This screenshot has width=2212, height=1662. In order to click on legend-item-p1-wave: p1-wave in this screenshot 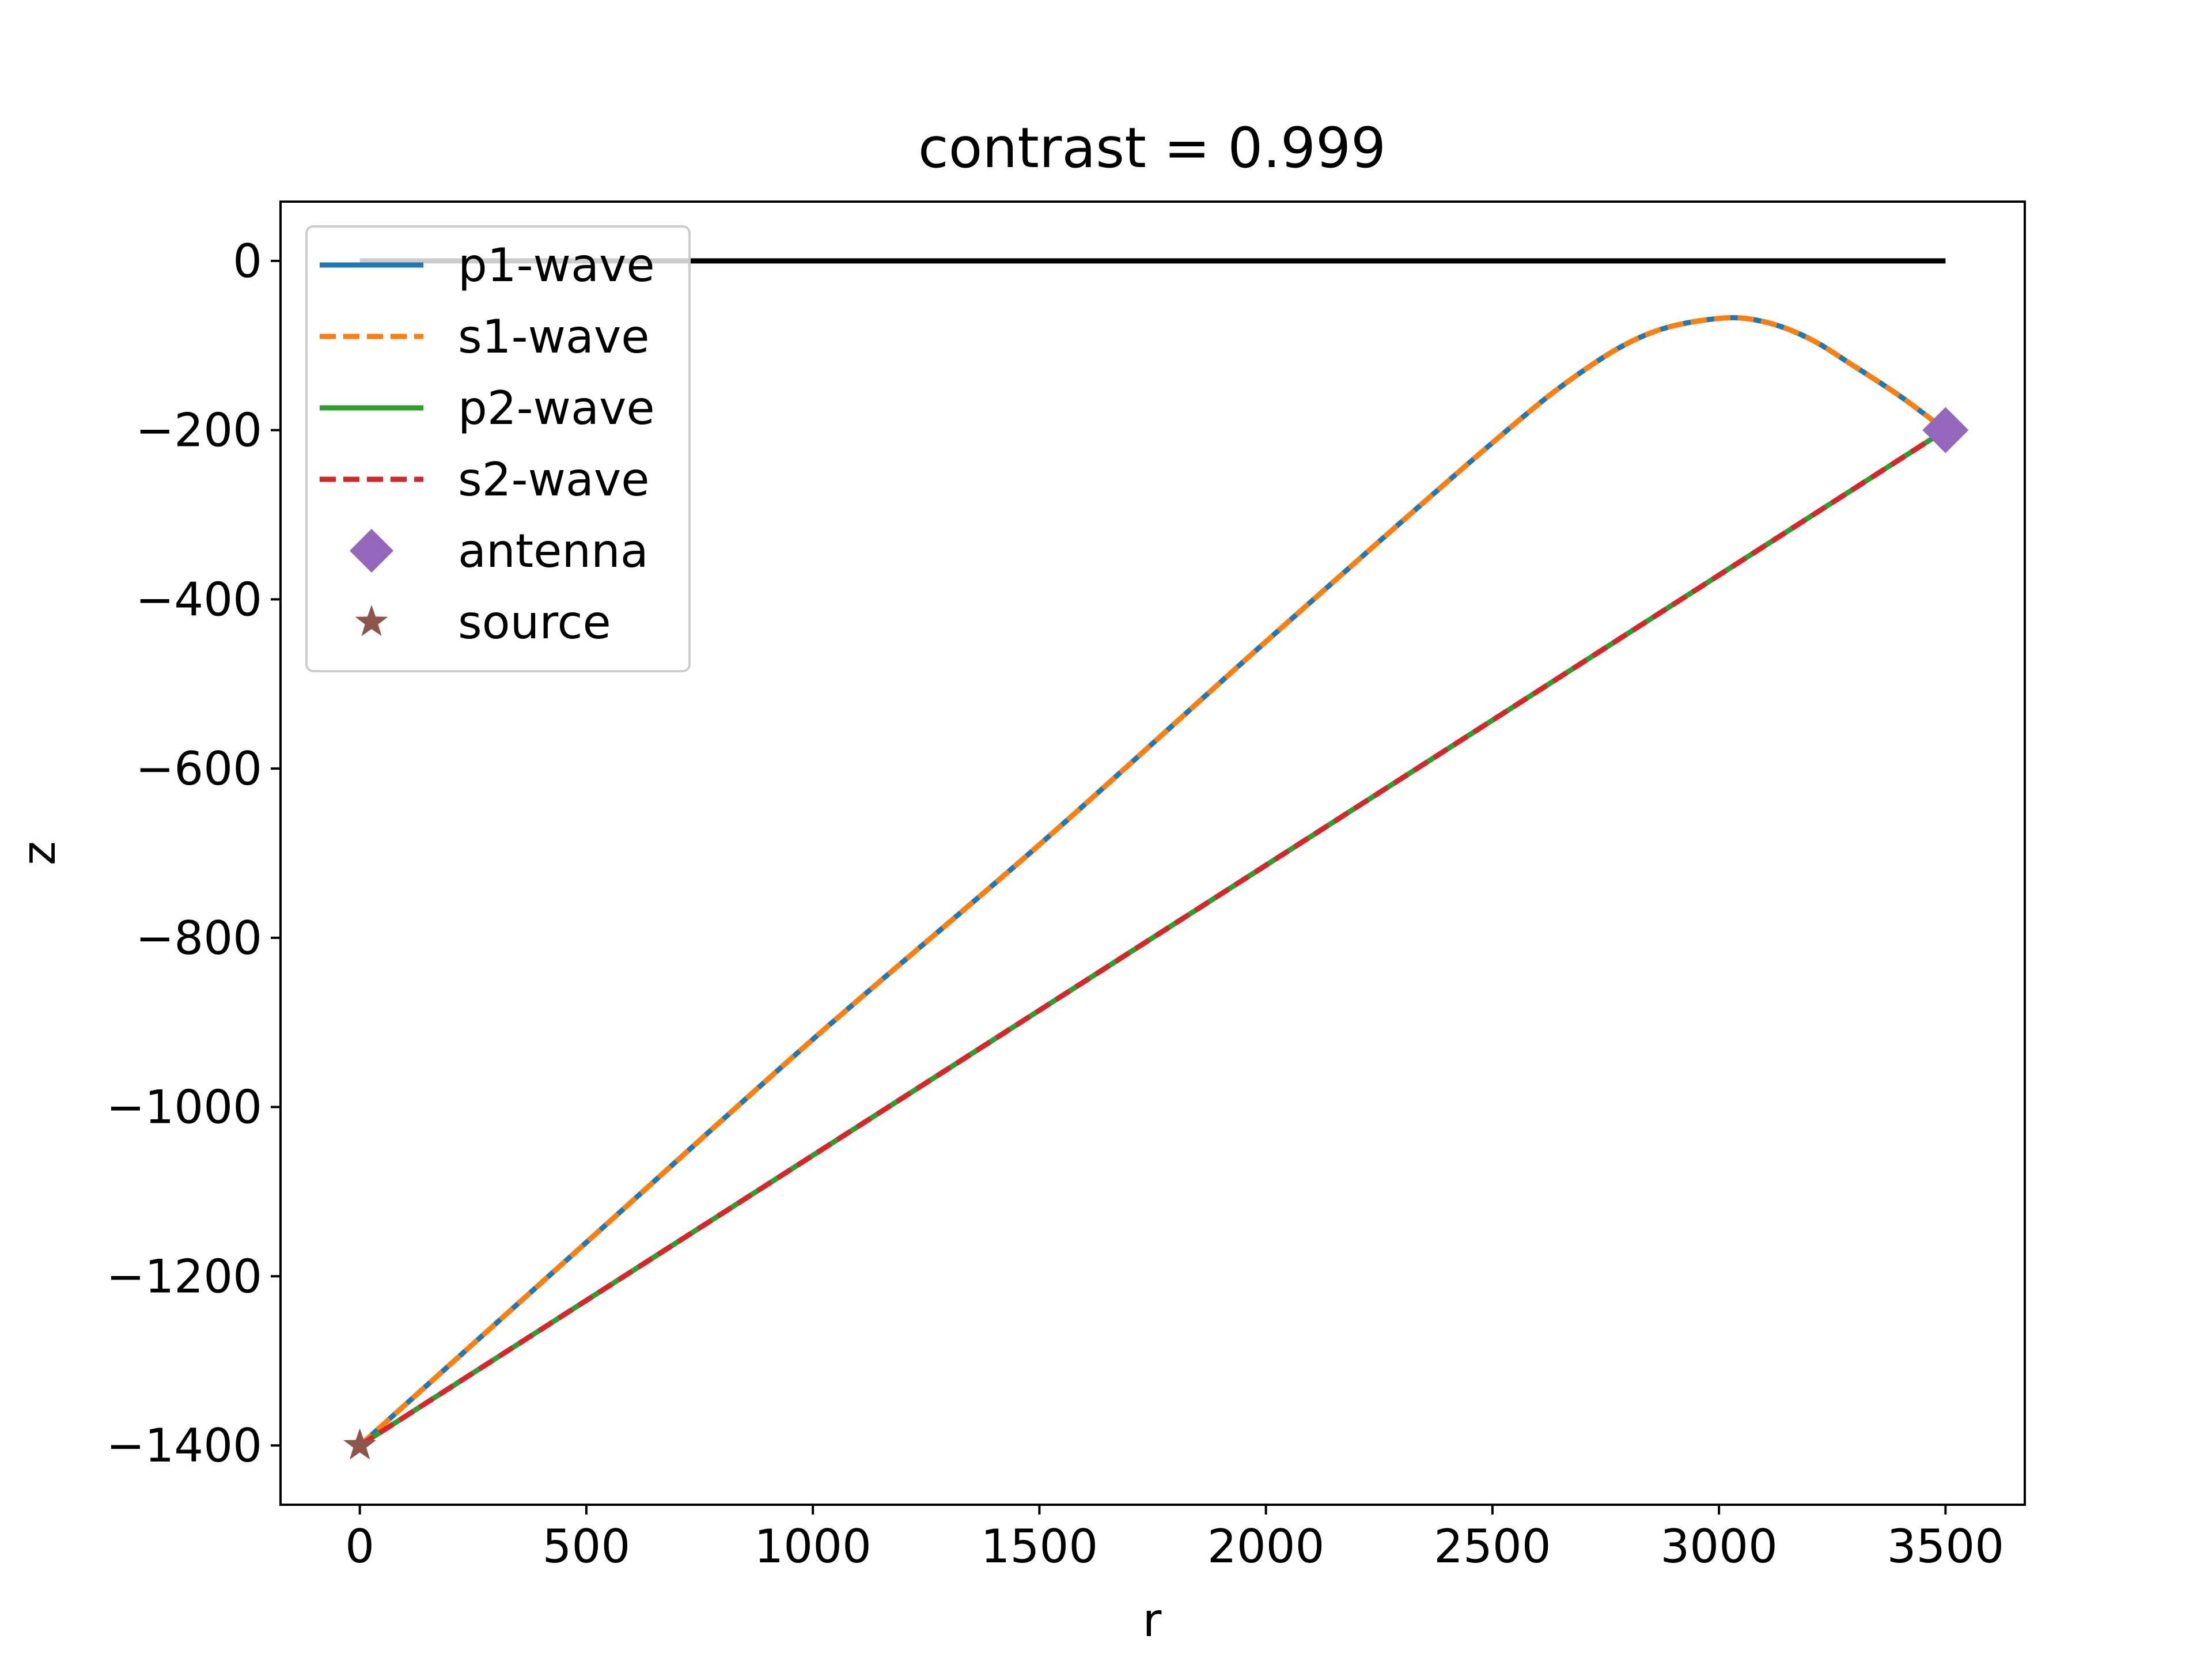, I will do `click(487, 265)`.